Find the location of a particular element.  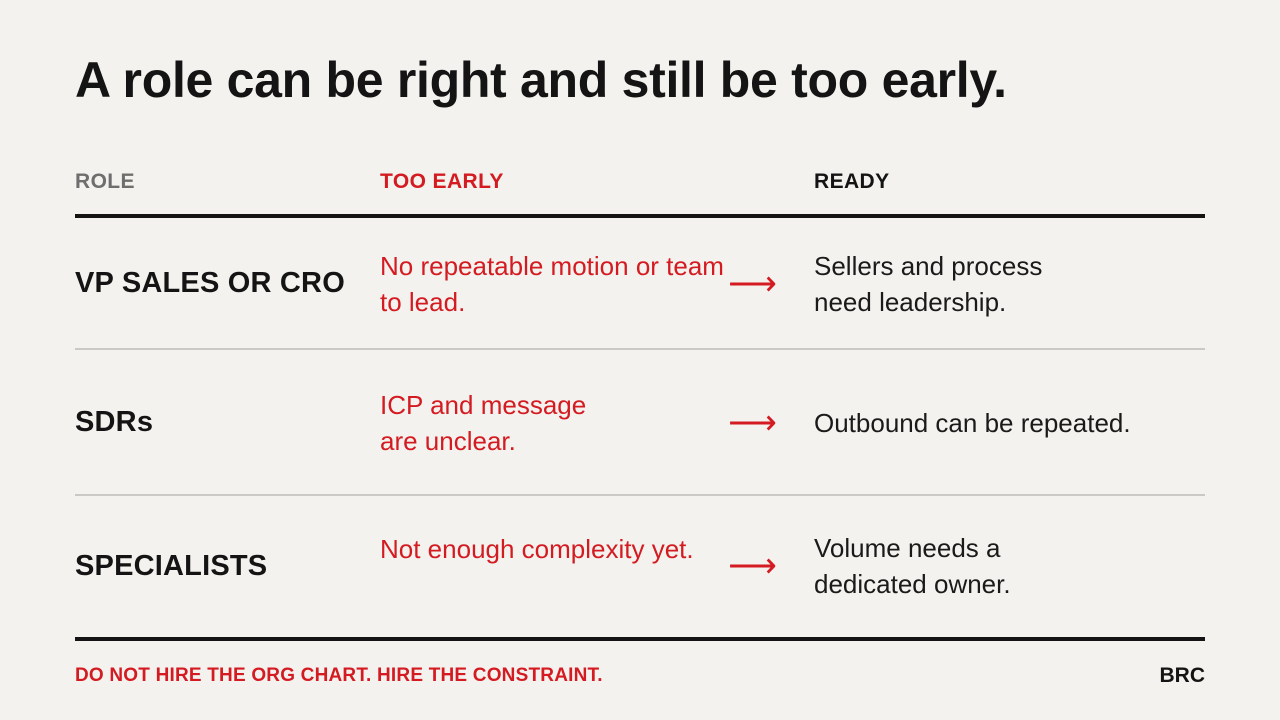

column-header-role: ROLE is located at coordinates (105, 181).